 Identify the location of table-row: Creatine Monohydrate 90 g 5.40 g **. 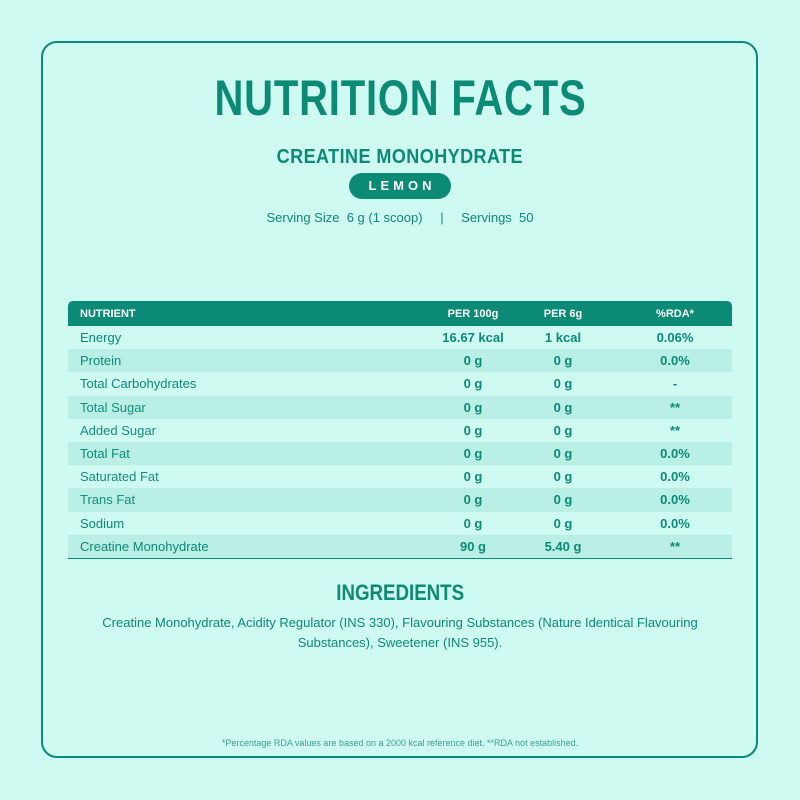
(400, 546).